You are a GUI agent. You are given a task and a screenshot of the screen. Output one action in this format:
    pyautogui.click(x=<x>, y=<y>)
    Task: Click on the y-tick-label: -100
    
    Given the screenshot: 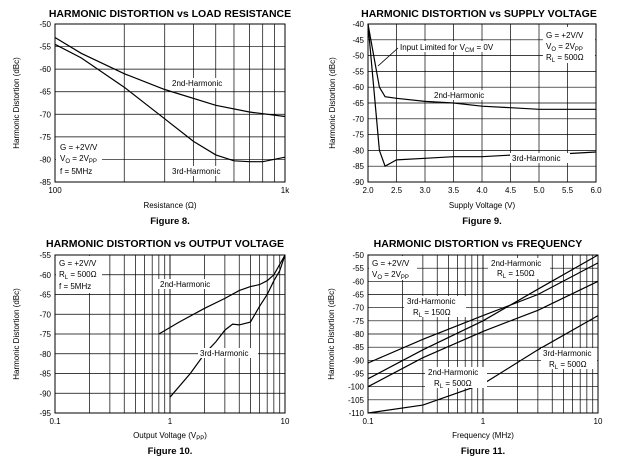 What is the action you would take?
    pyautogui.click(x=356, y=387)
    